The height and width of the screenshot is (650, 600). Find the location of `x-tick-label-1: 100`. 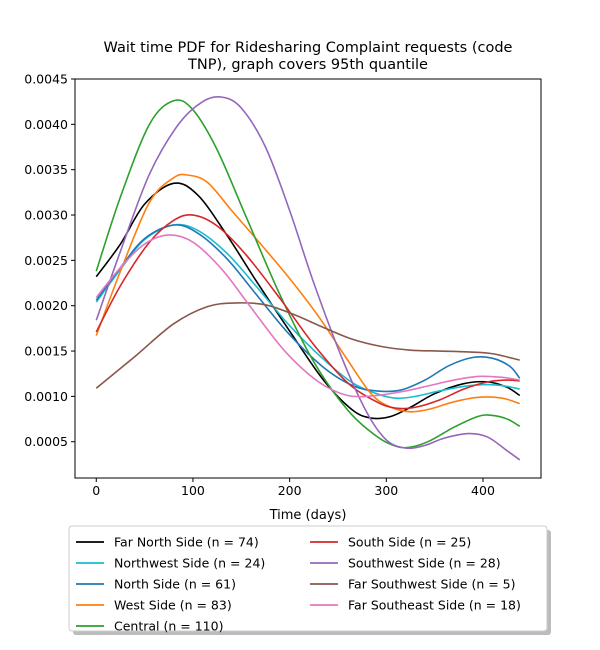

x-tick-label-1: 100 is located at coordinates (193, 490).